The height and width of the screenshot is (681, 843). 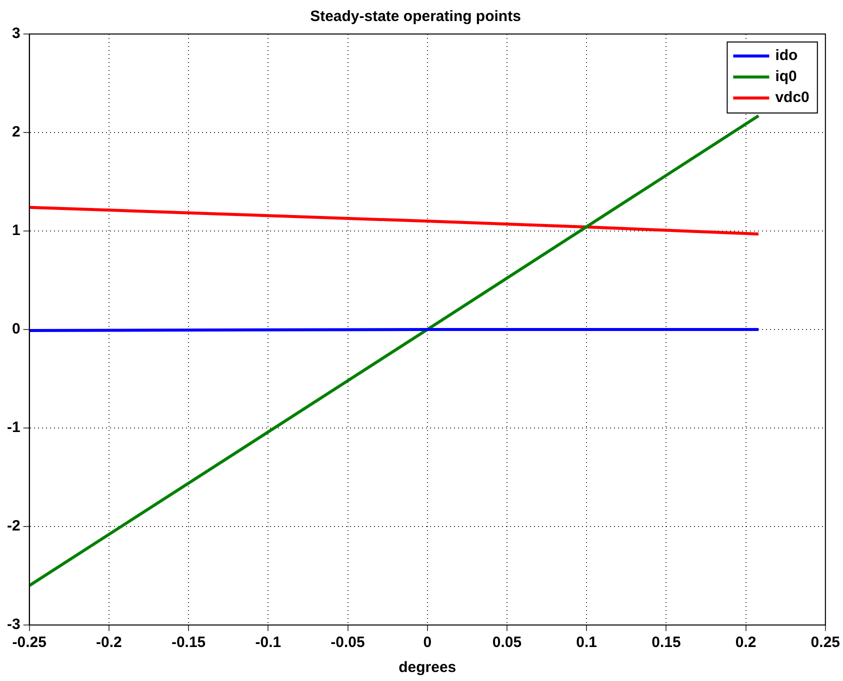 I want to click on y-tick-label: -2, so click(x=13, y=526).